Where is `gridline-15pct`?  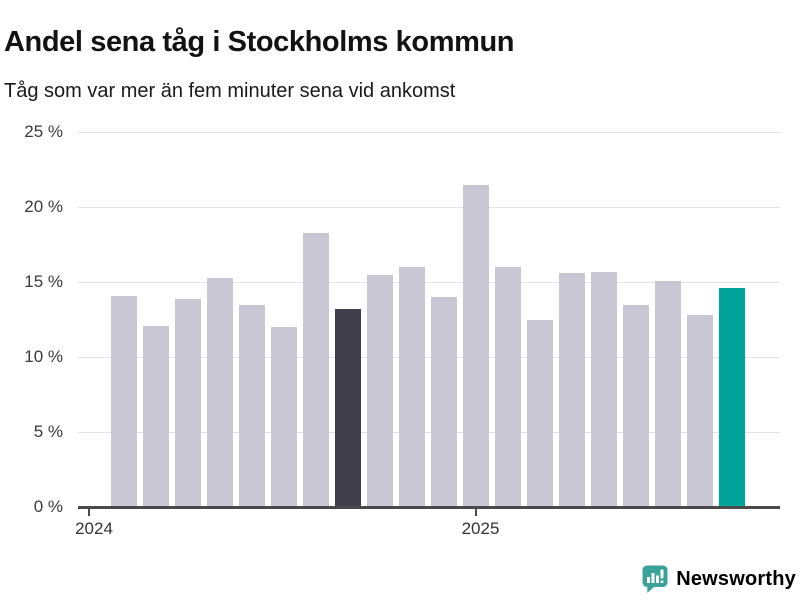
gridline-15pct is located at coordinates (429, 282).